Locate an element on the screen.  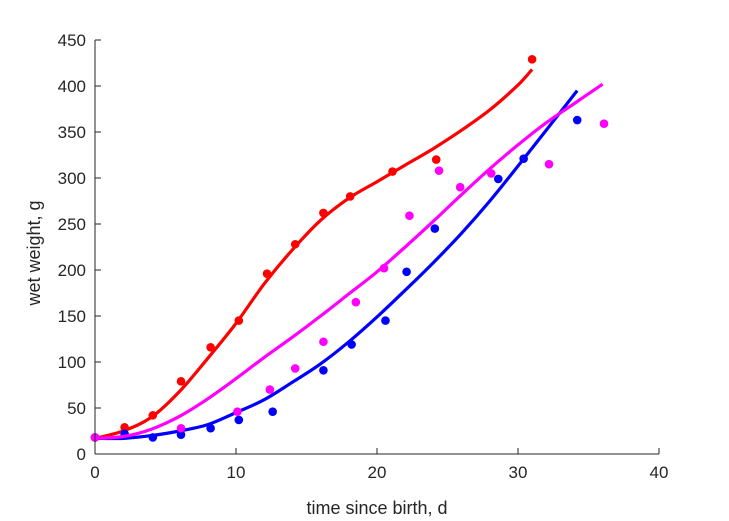
y-tick-label: 450 is located at coordinates (72, 40).